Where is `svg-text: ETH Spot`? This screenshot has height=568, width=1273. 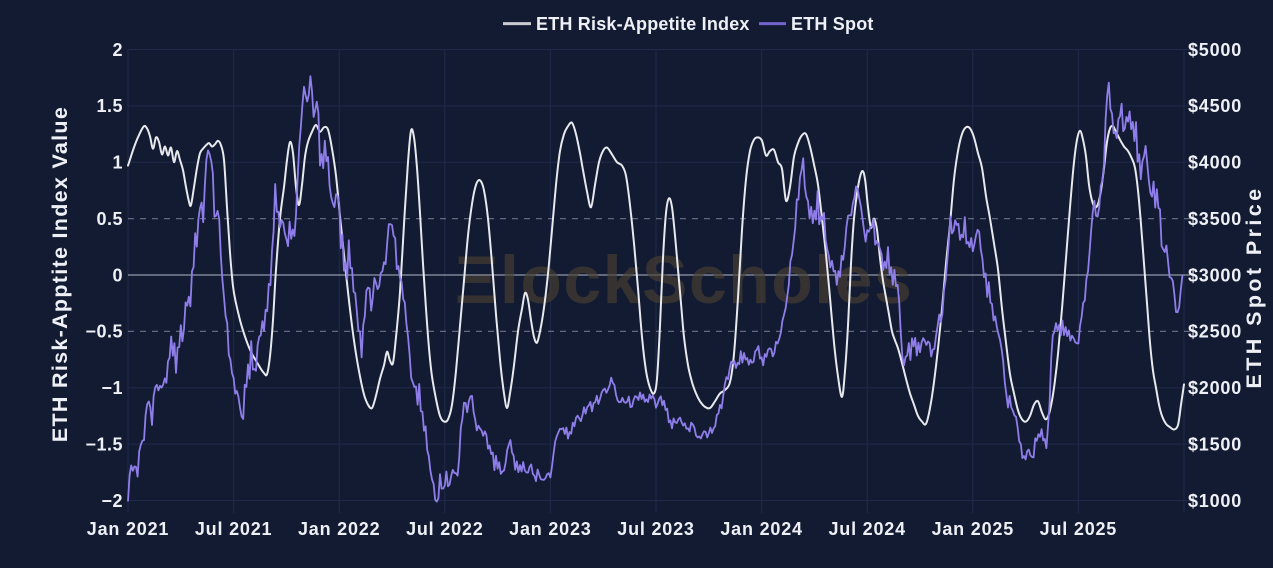
svg-text: ETH Spot is located at coordinates (832, 24).